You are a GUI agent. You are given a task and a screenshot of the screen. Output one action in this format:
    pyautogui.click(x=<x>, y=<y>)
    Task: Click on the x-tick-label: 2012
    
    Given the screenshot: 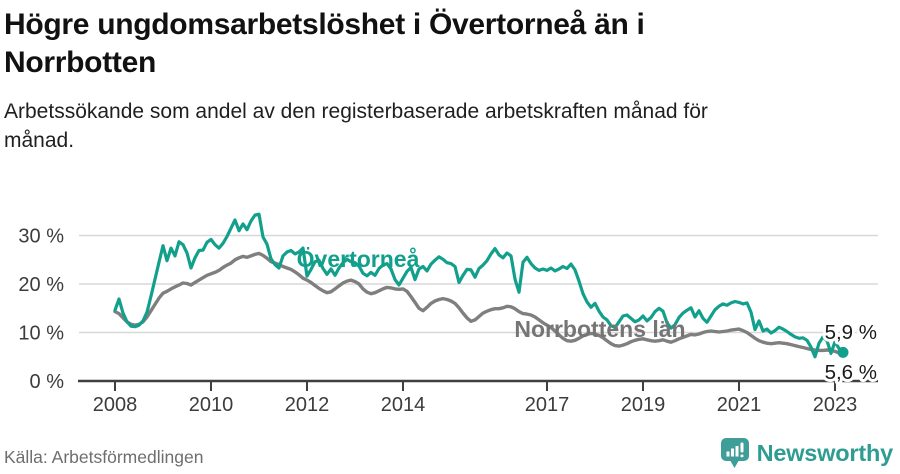 What is the action you would take?
    pyautogui.click(x=307, y=405)
    